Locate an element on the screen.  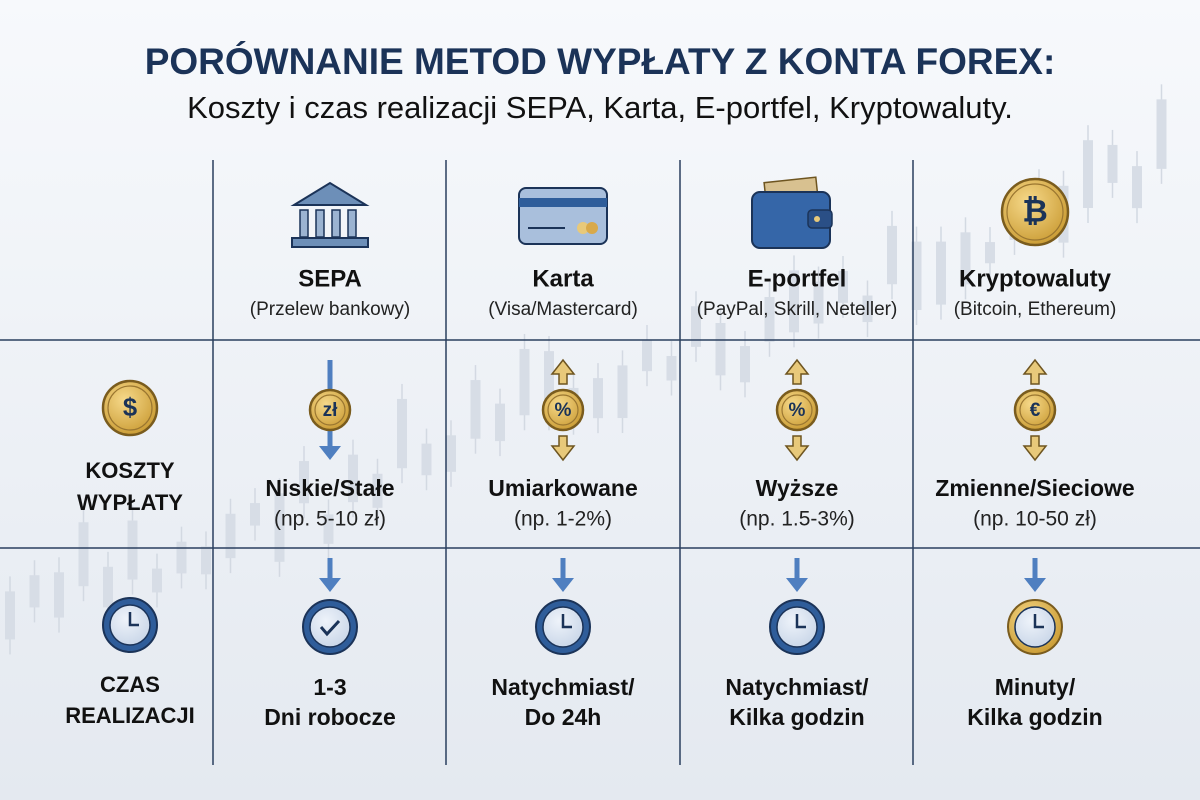
cost-sub: (np. 1-2%) is located at coordinates (563, 519).